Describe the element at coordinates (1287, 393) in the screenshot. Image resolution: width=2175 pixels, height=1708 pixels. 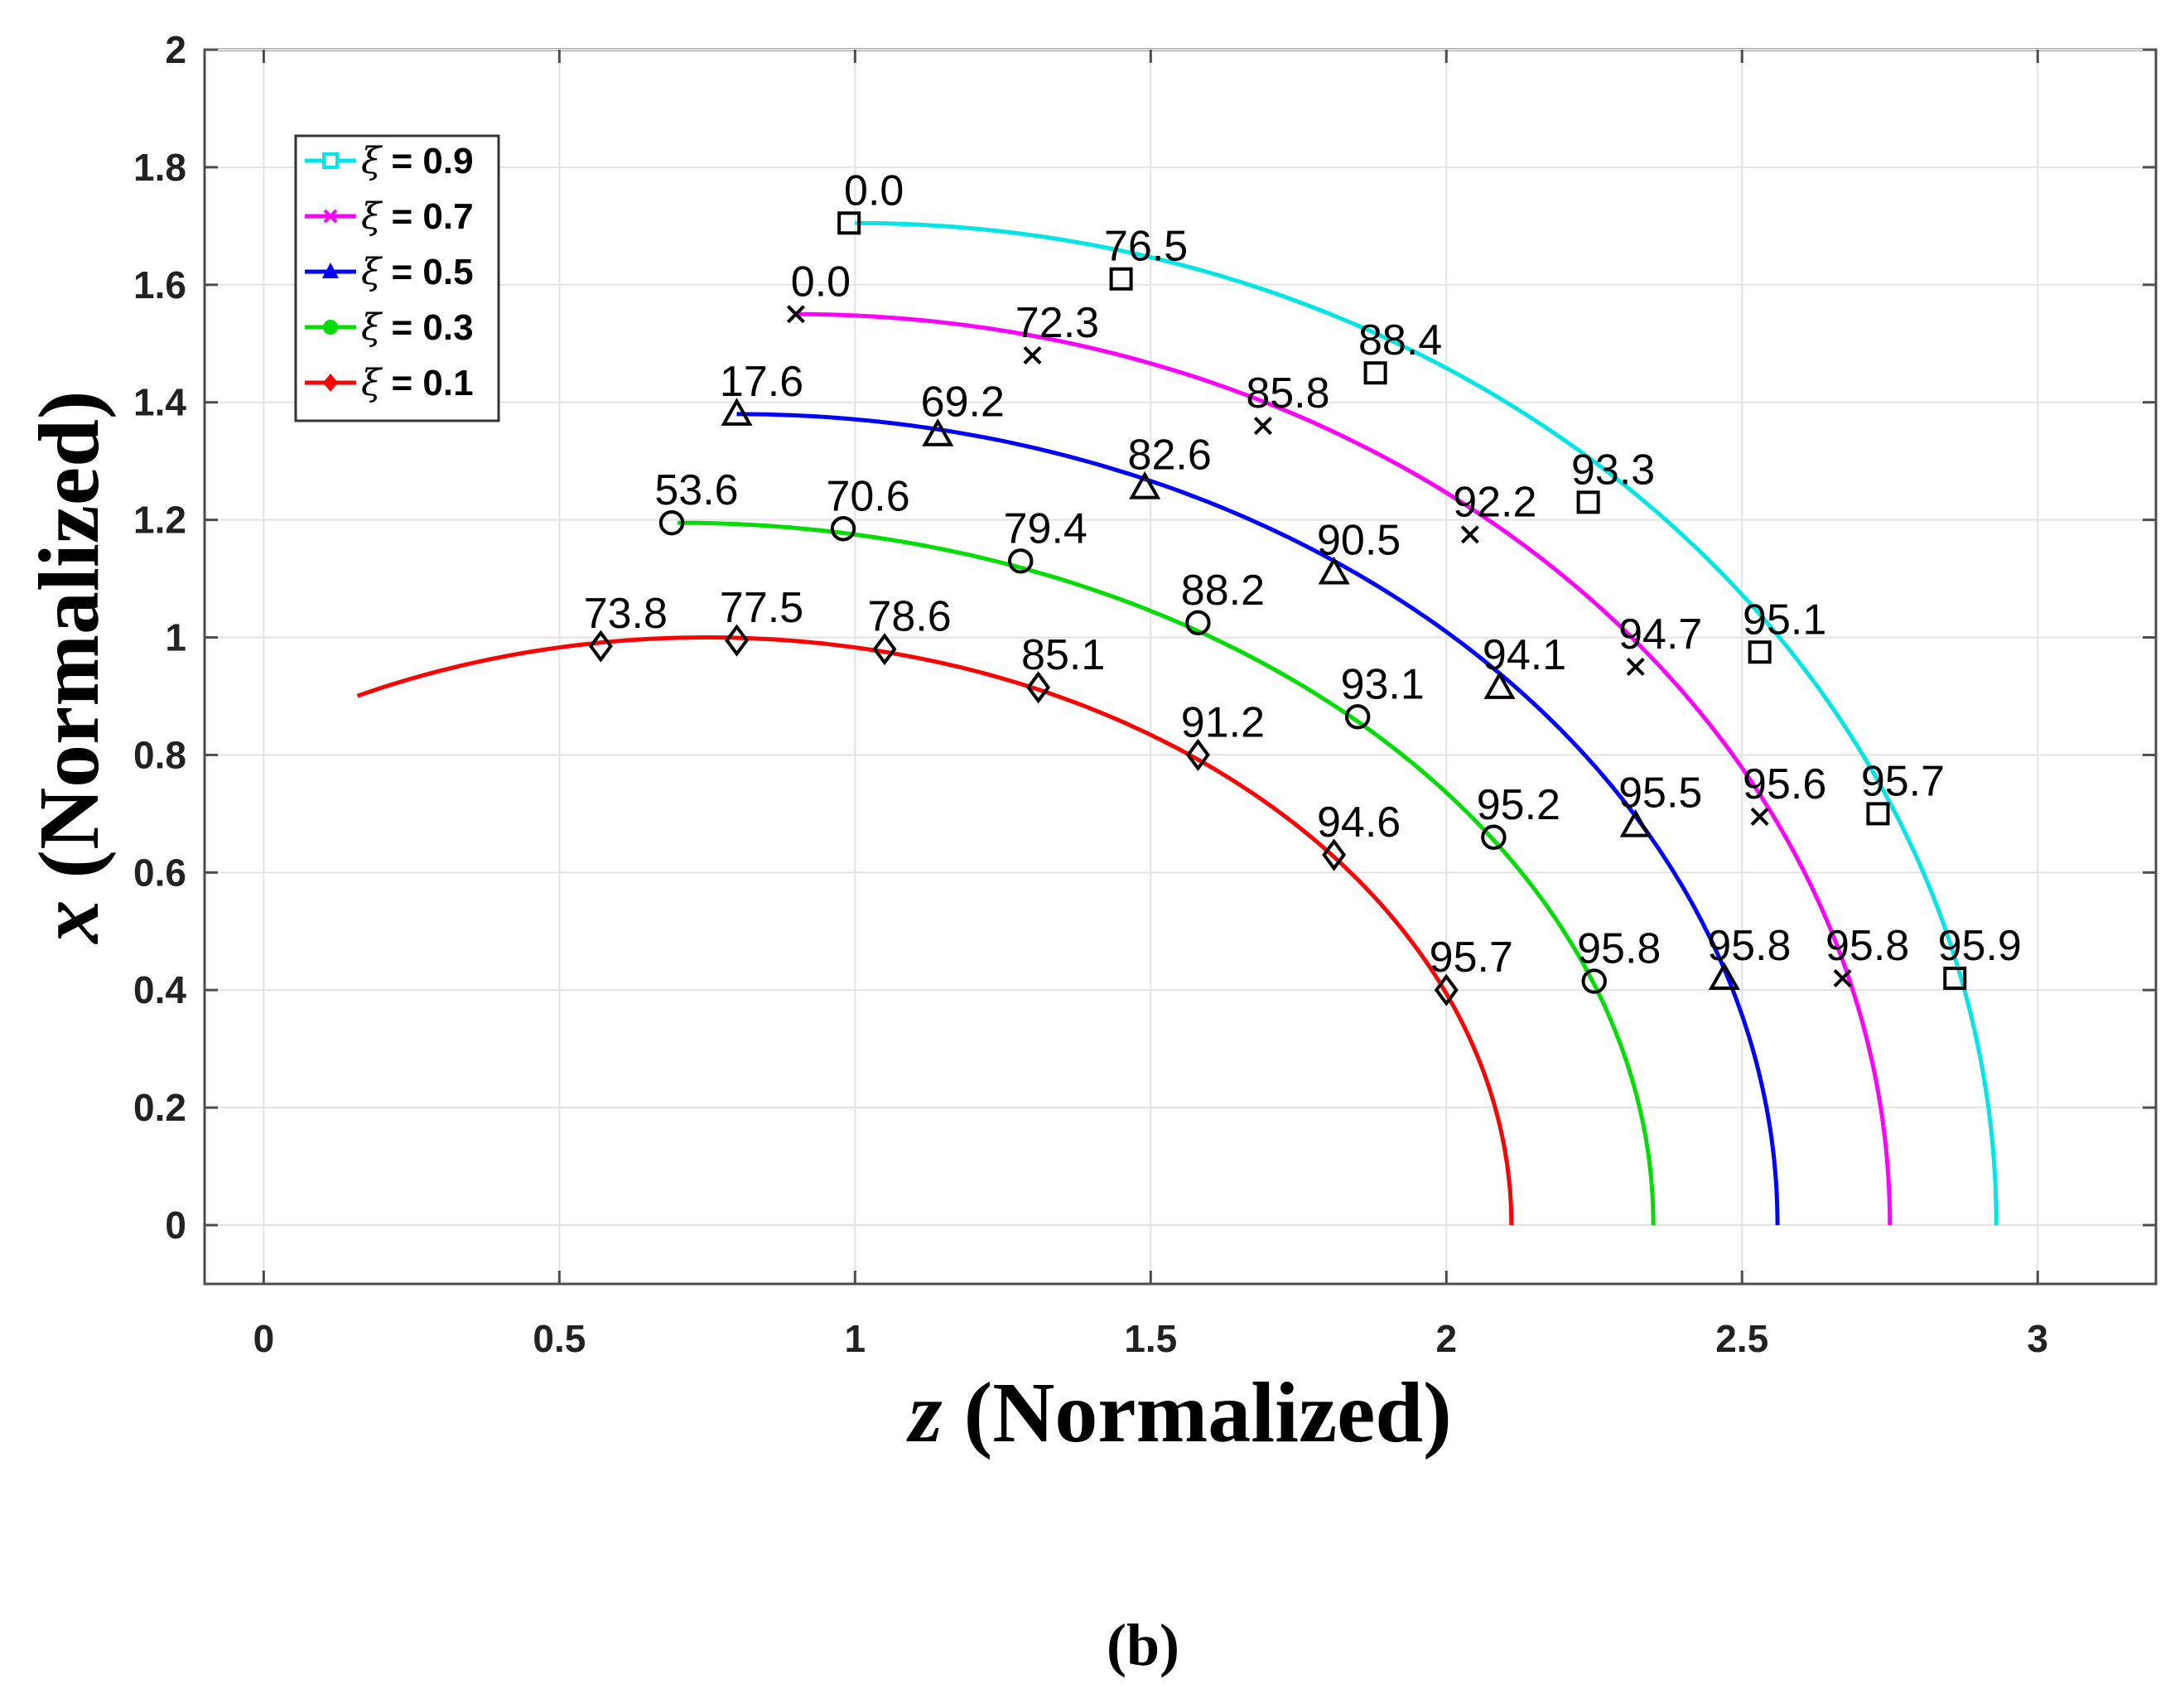
I see `data-label: 85.8` at that location.